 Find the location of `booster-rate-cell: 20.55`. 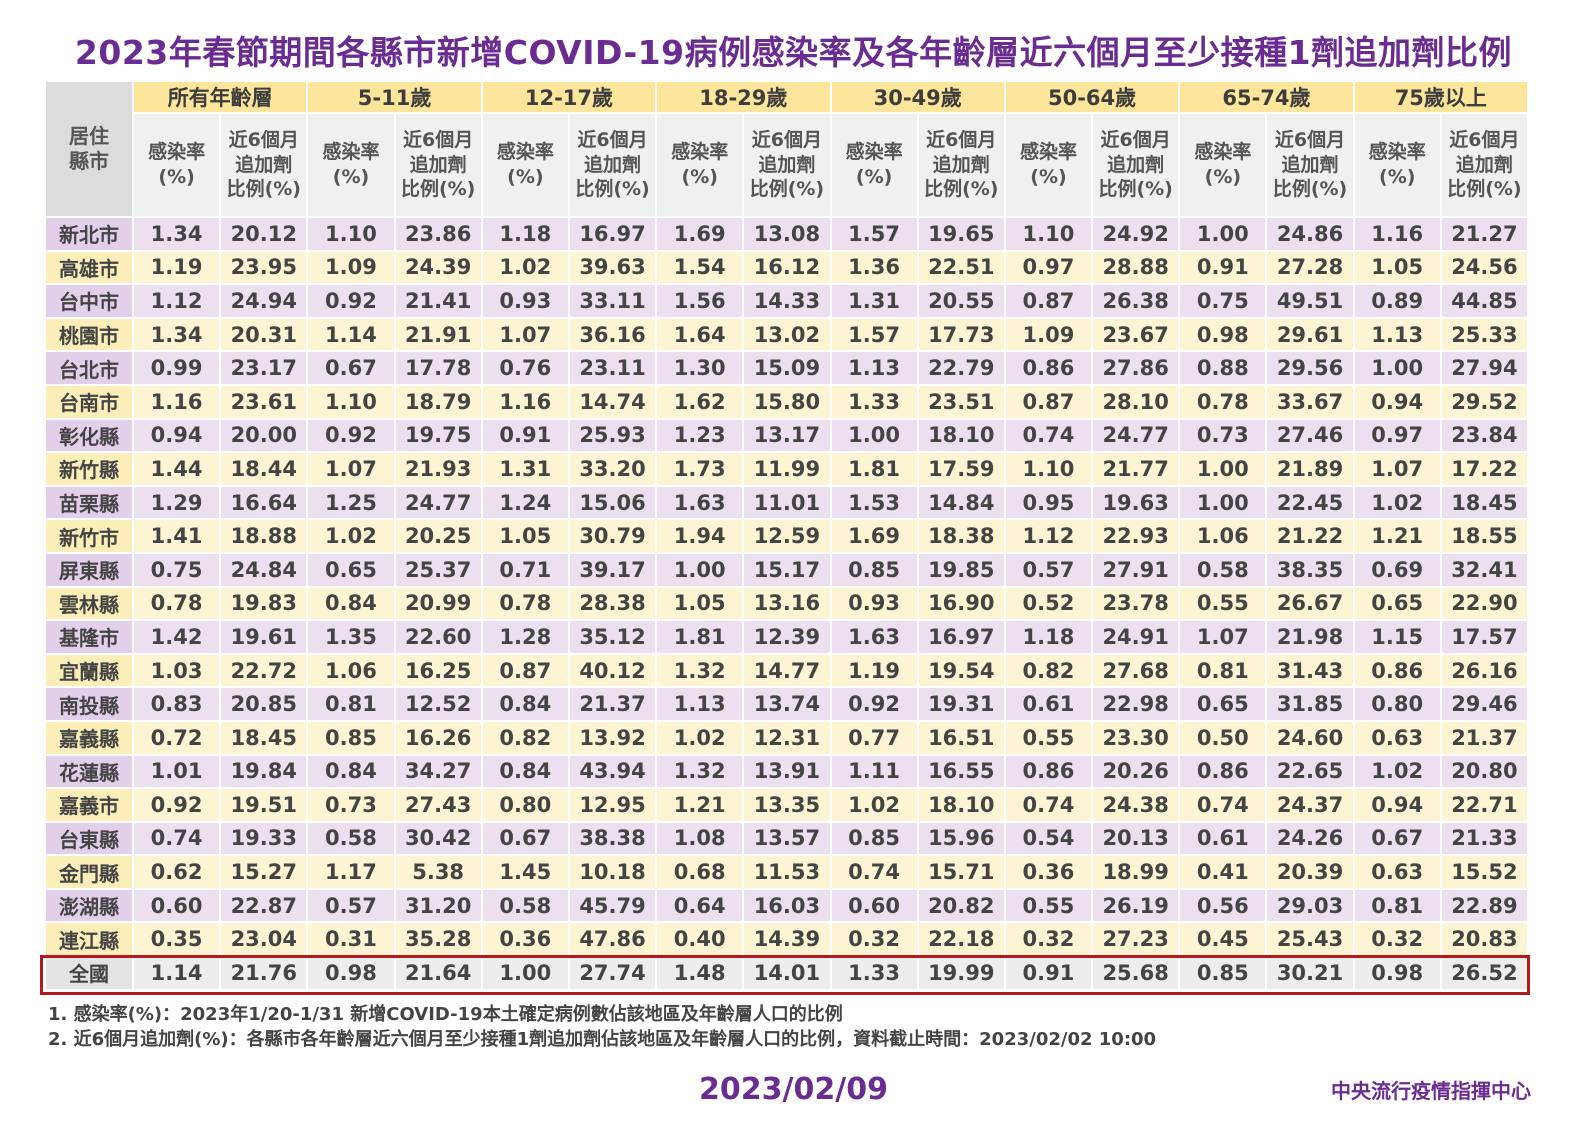

booster-rate-cell: 20.55 is located at coordinates (961, 301).